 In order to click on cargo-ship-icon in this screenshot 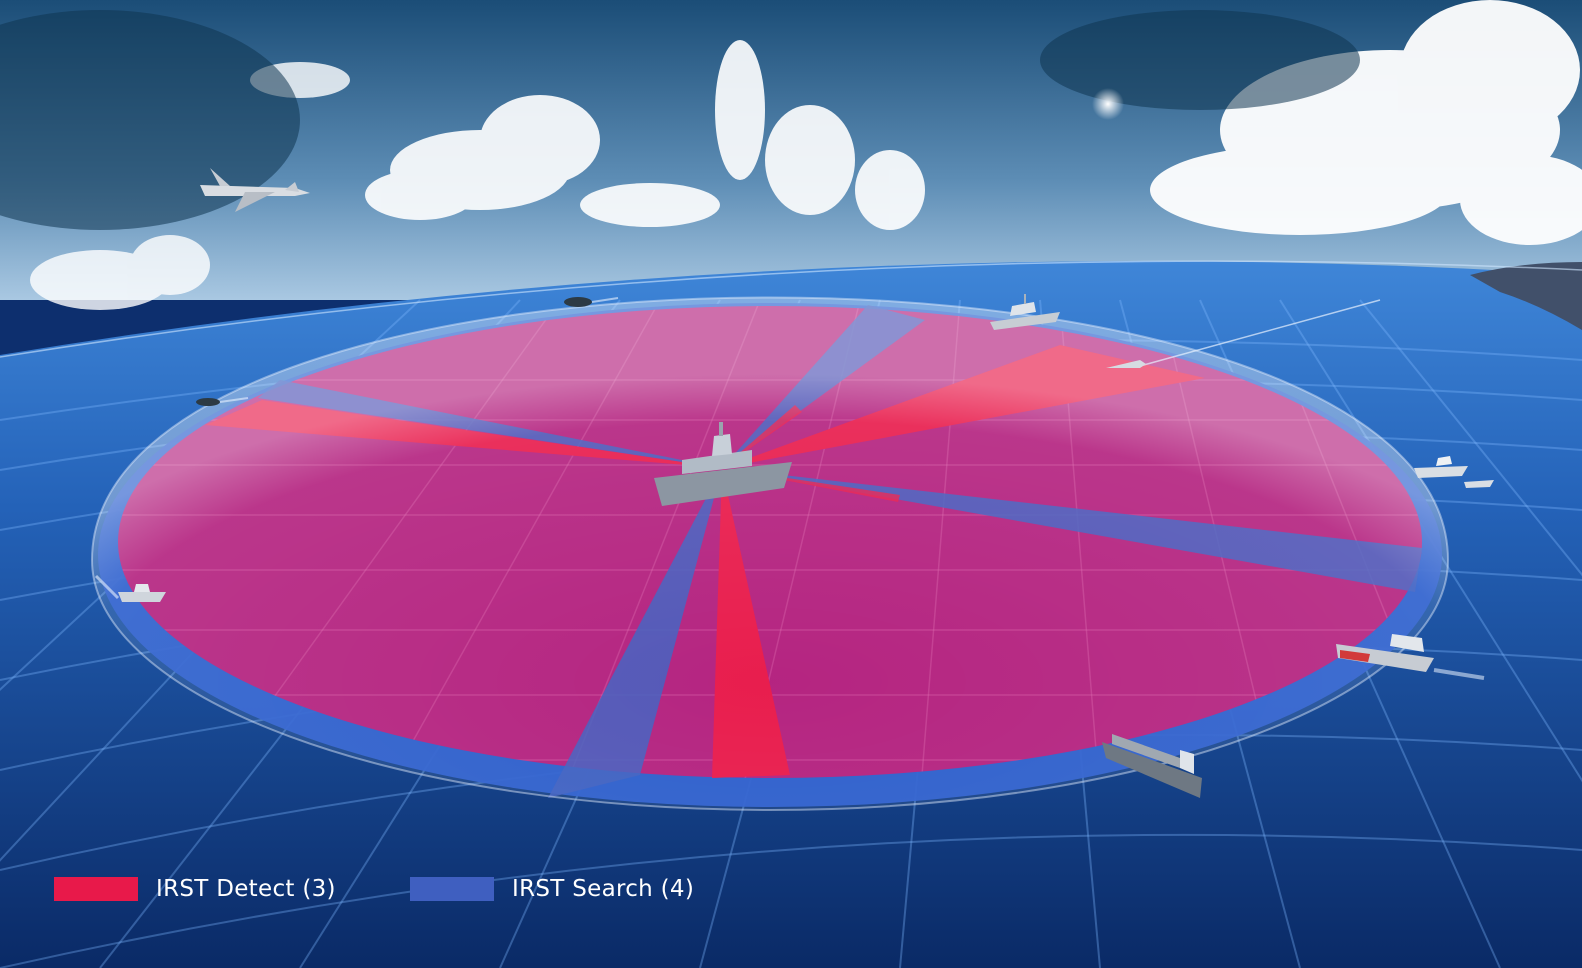, I will do `click(1410, 657)`.